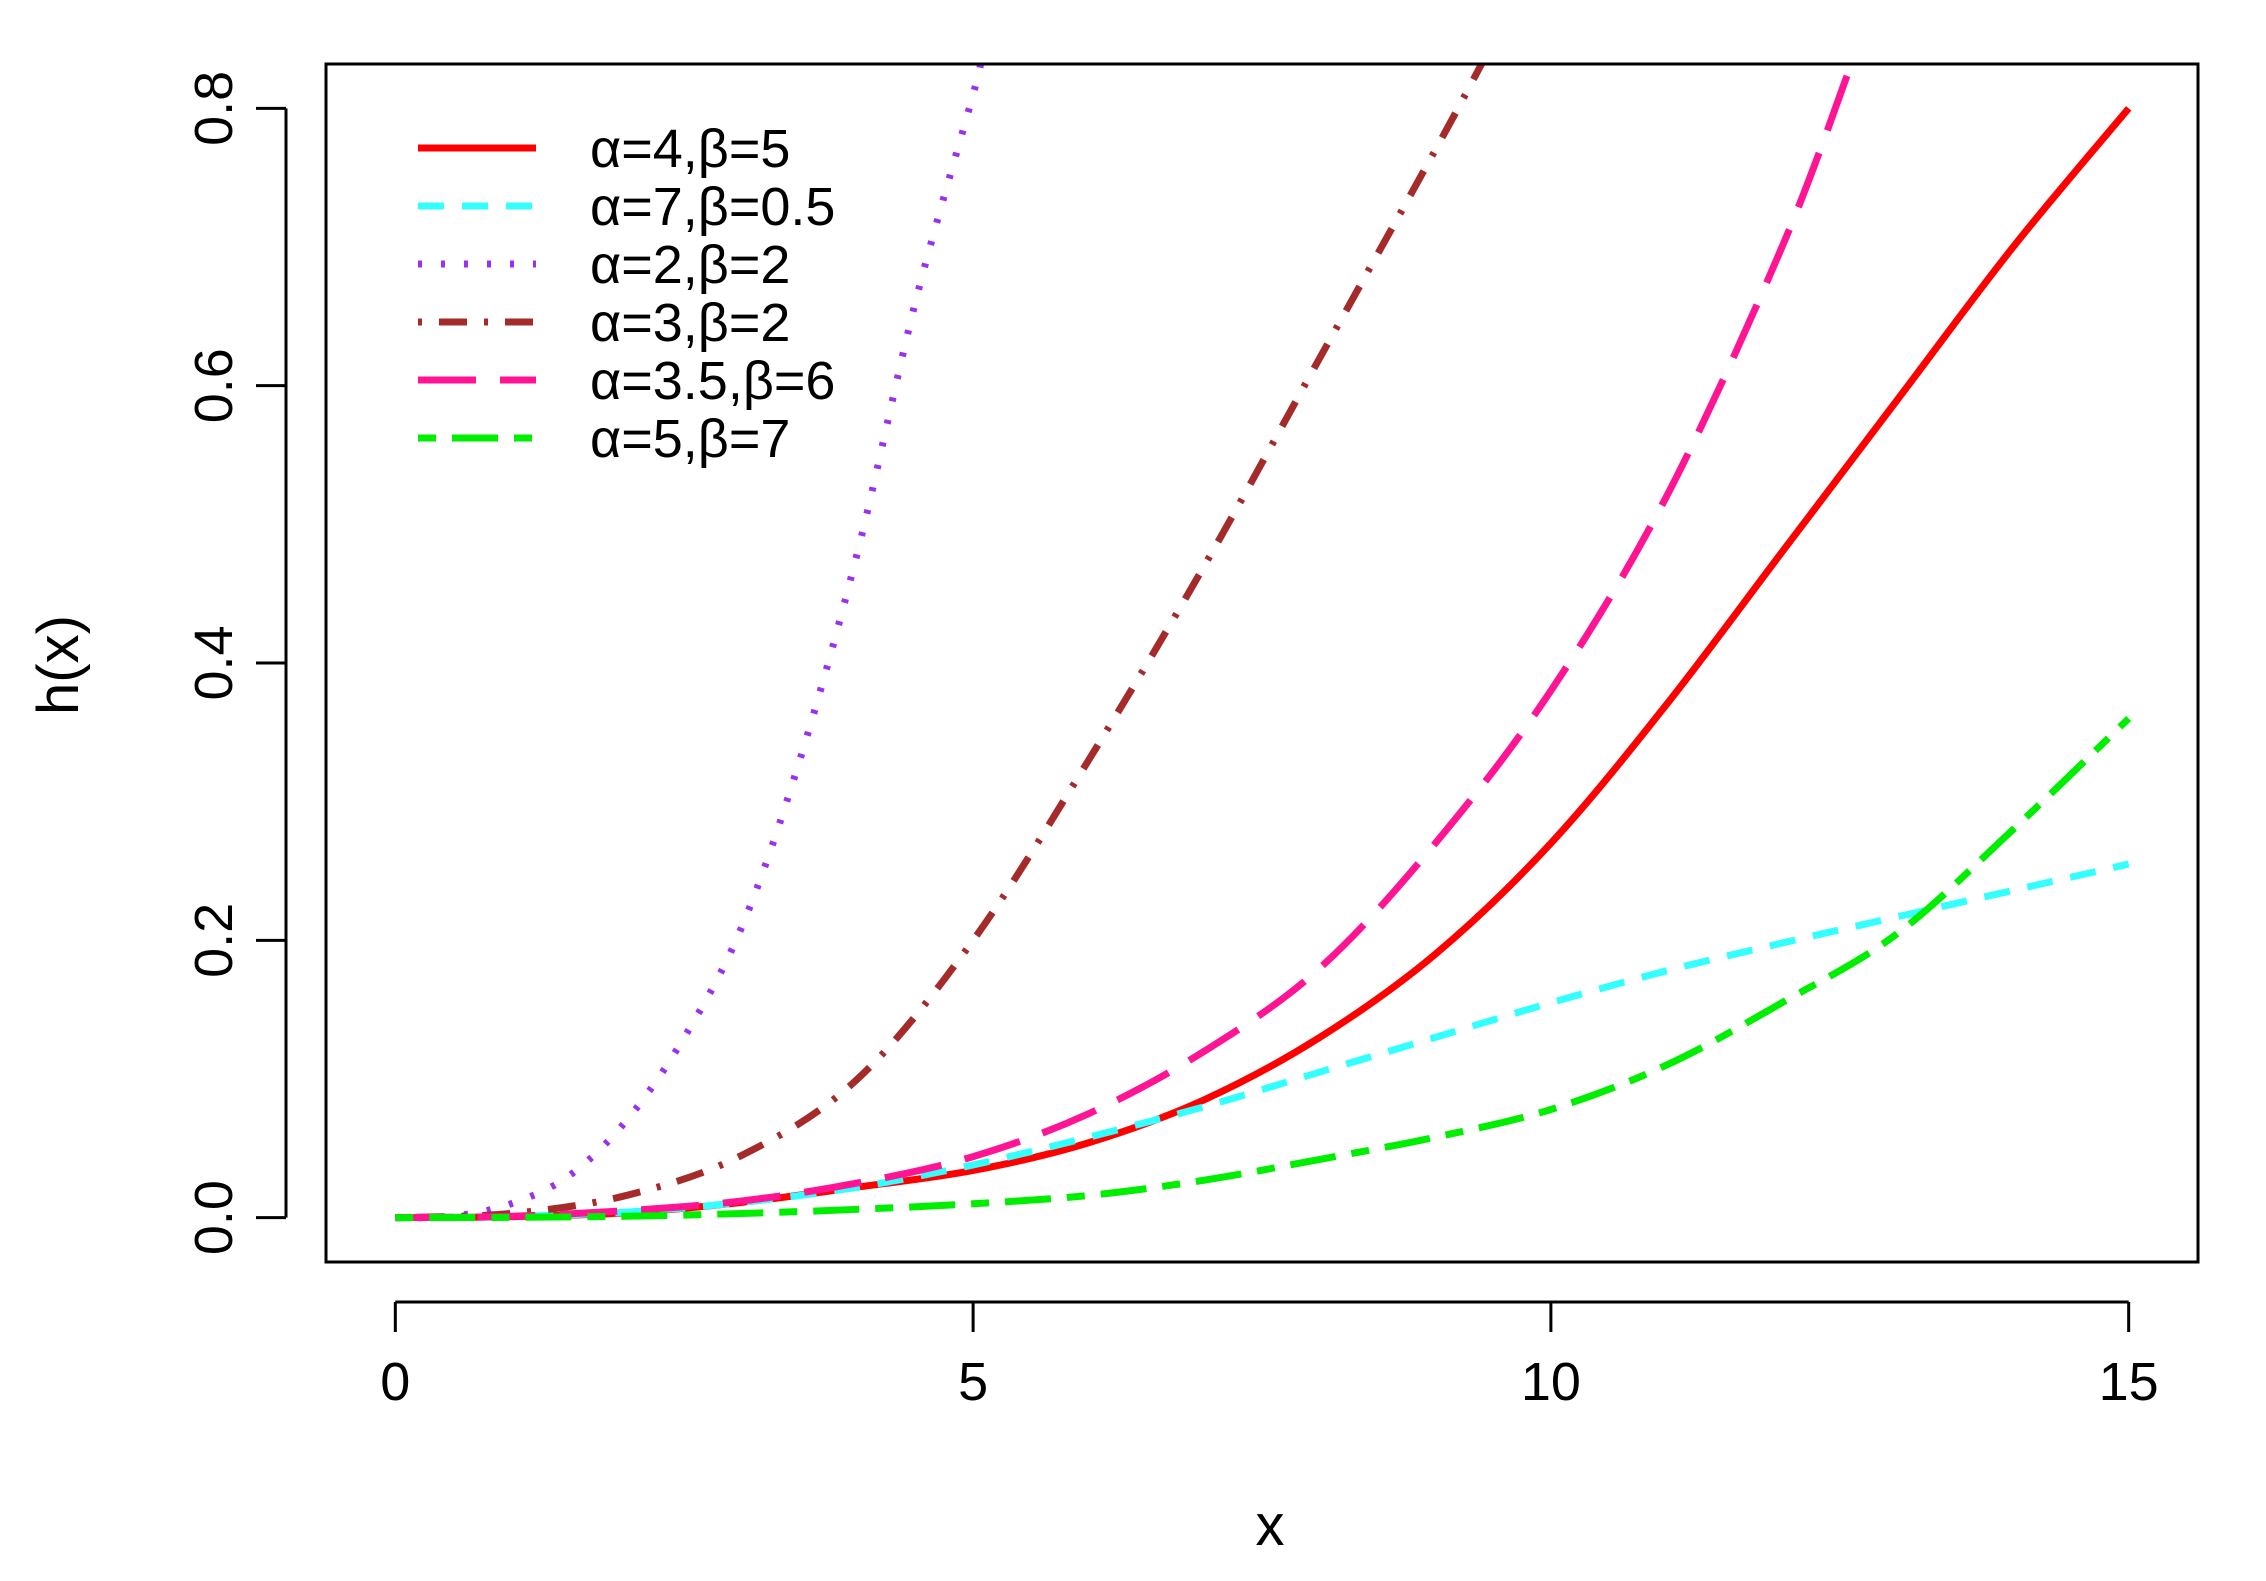 This screenshot has height=1581, width=2266. What do you see at coordinates (395, 1382) in the screenshot?
I see `x-tick-label-0: 0` at bounding box center [395, 1382].